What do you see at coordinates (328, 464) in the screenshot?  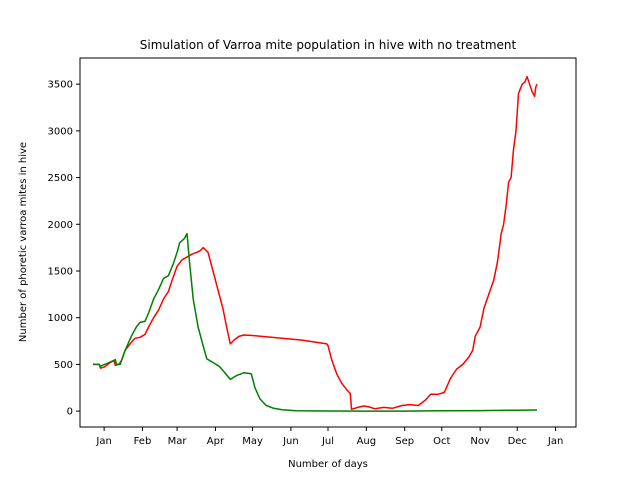 I see `x-axis-label: Number of days` at bounding box center [328, 464].